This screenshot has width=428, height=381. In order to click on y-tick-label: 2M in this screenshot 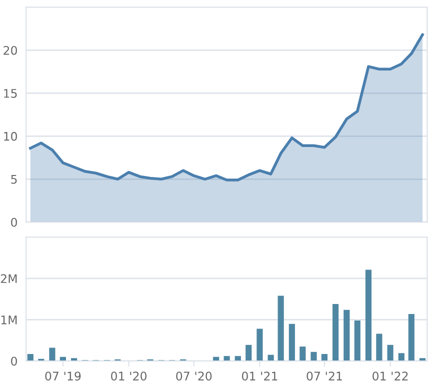, I will do `click(8, 278)`.